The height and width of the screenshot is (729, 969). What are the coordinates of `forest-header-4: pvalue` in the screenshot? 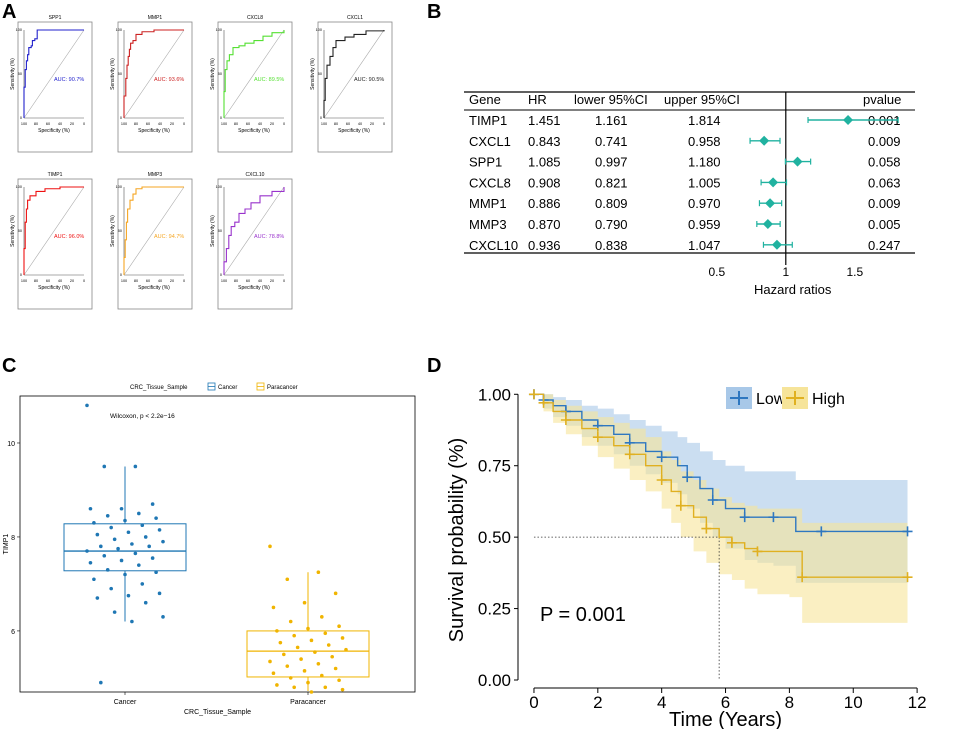 It's located at (882, 99).